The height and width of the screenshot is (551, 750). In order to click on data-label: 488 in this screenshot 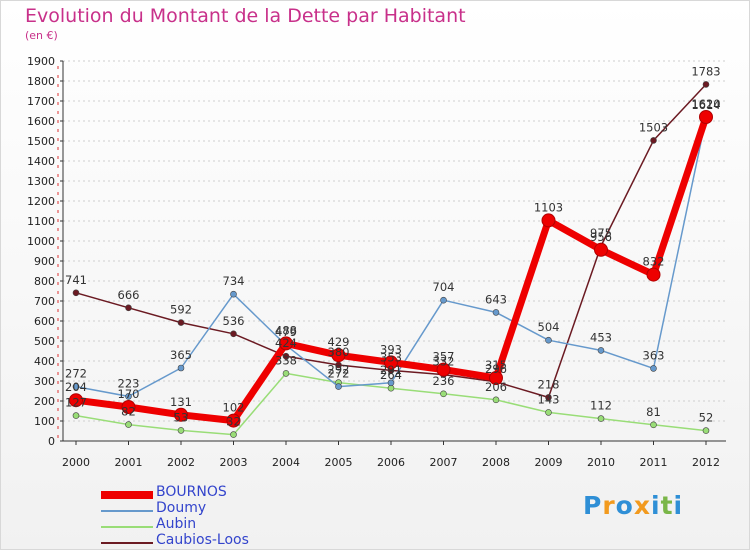, I will do `click(286, 330)`.